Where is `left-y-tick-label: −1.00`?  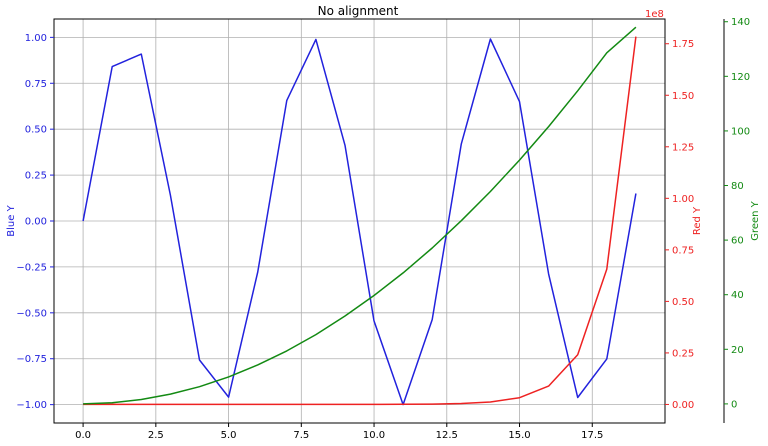 left-y-tick-label: −1.00 is located at coordinates (31, 405).